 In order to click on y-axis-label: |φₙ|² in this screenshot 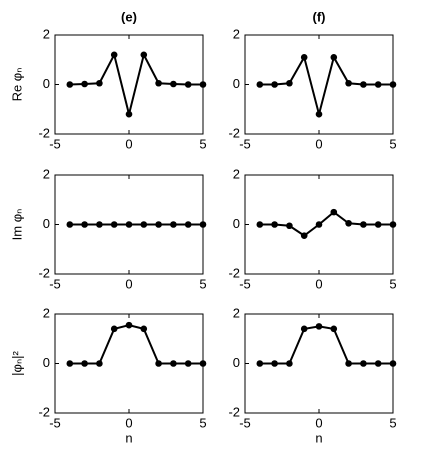, I will do `click(16, 362)`.